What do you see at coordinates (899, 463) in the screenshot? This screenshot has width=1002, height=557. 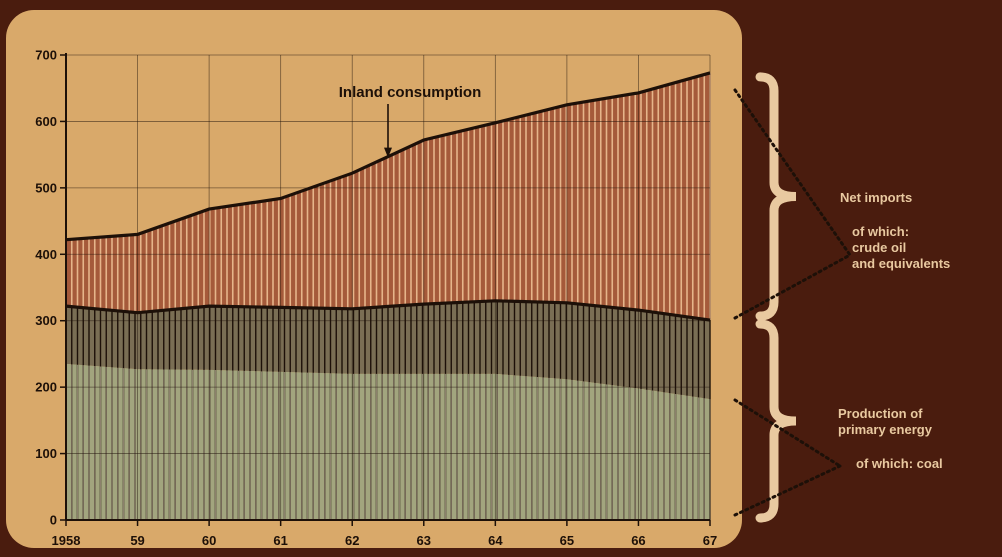 I see `coal-label: of which: coal` at bounding box center [899, 463].